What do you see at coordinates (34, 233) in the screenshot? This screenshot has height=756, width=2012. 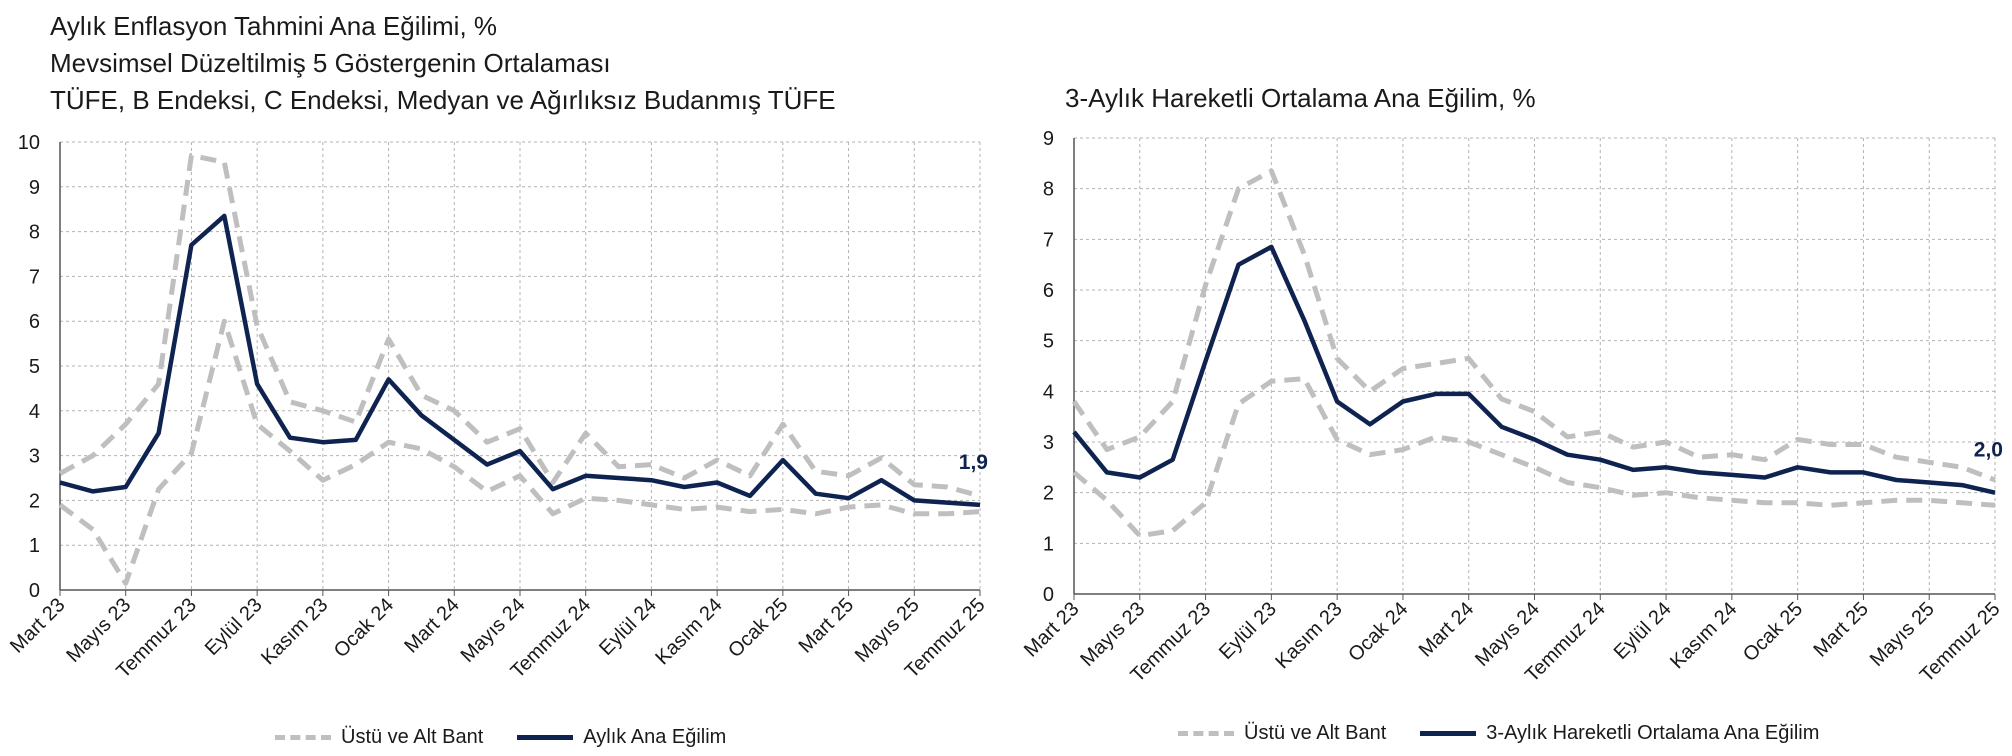 I see `left-ytick-label: 8` at bounding box center [34, 233].